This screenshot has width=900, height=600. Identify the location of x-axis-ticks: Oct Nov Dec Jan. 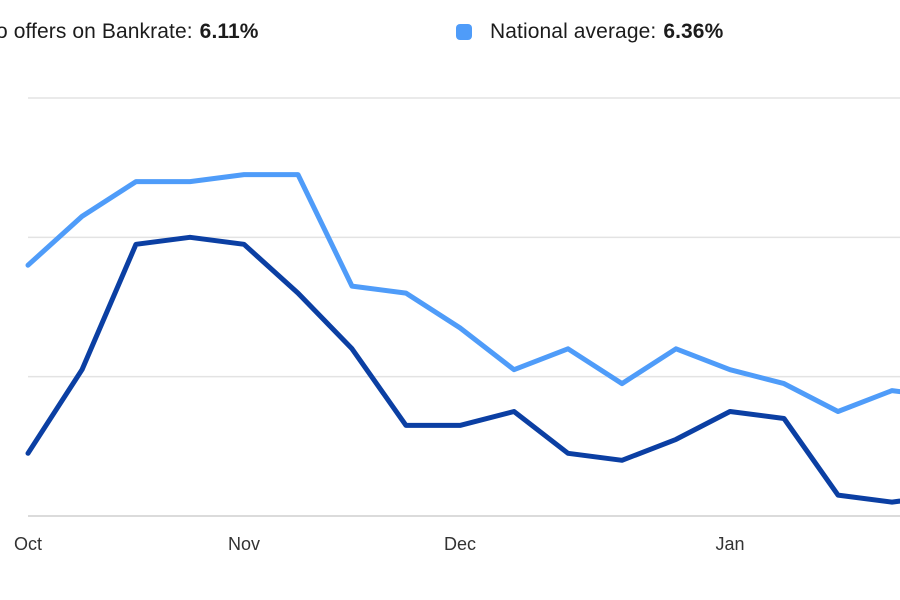
(379, 544).